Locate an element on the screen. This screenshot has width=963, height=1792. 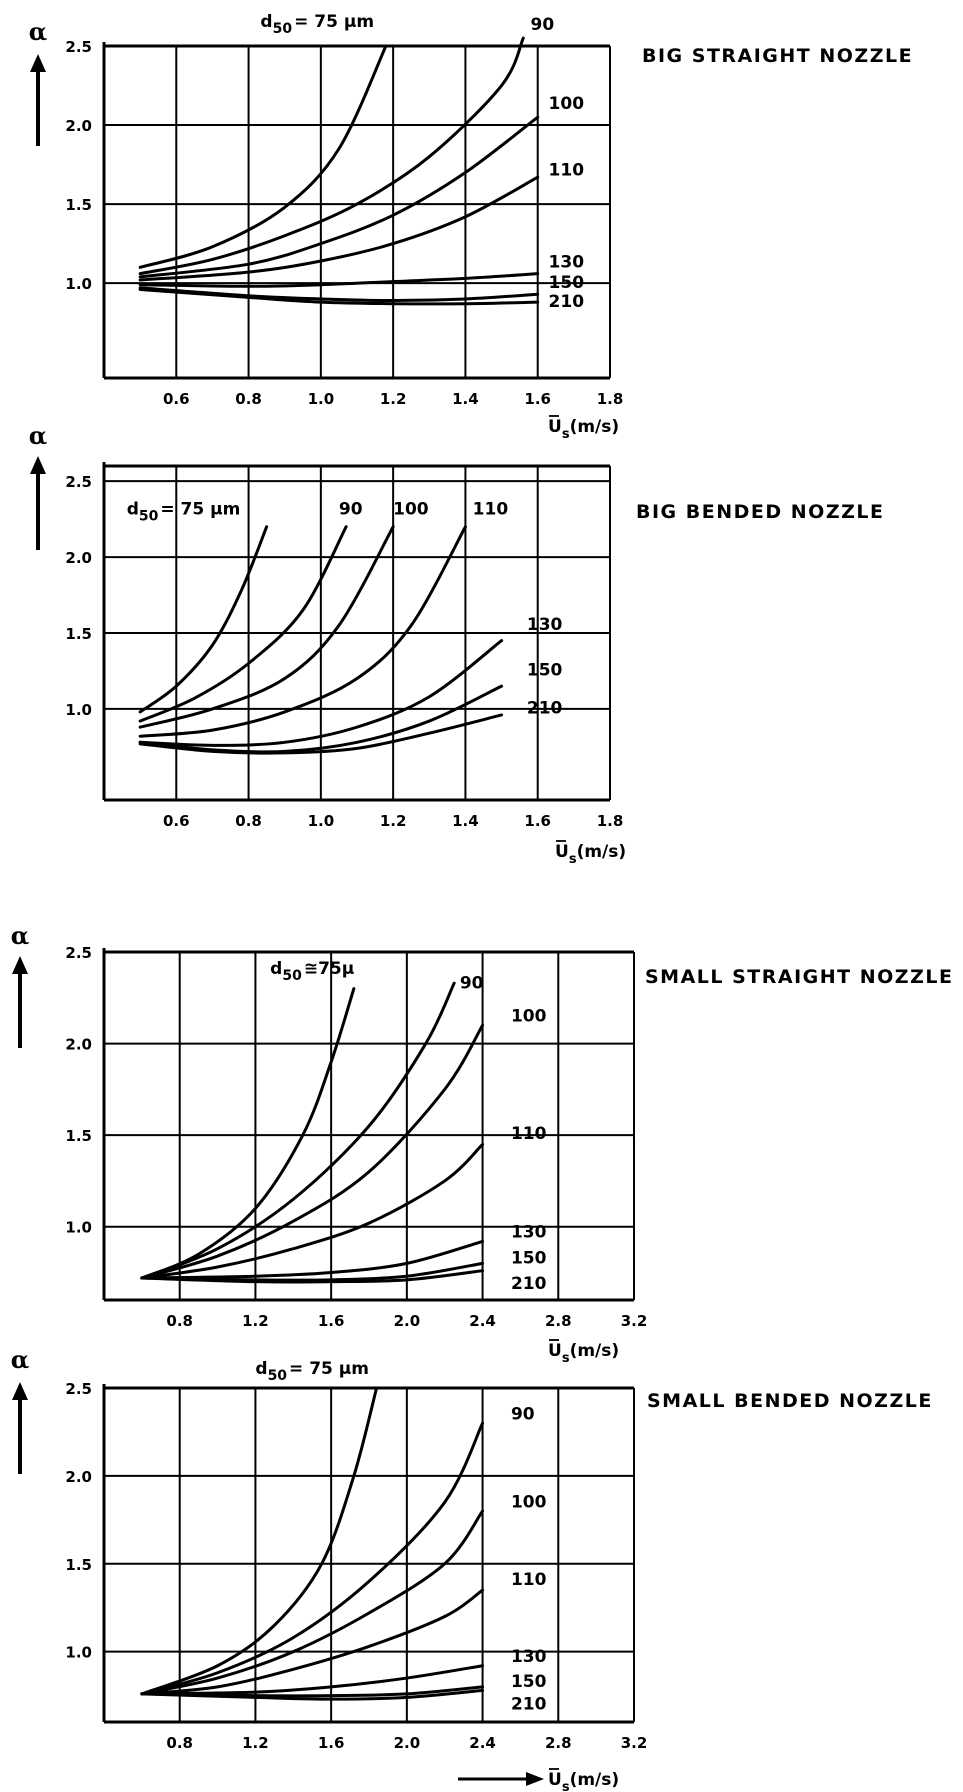
curve-label-d50: d50 ≅75μ is located at coordinates (312, 971).